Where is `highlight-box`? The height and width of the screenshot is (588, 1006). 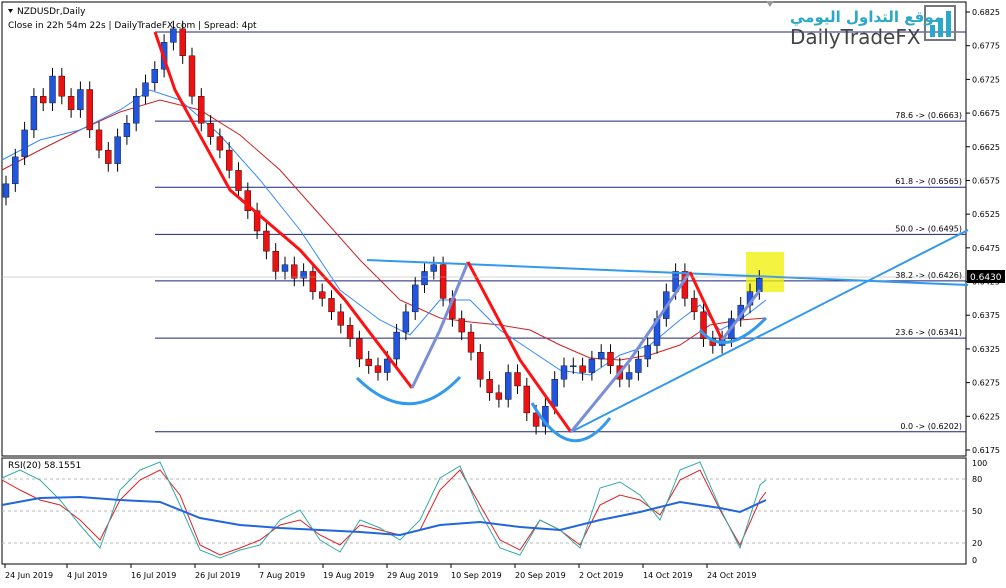
highlight-box is located at coordinates (765, 272).